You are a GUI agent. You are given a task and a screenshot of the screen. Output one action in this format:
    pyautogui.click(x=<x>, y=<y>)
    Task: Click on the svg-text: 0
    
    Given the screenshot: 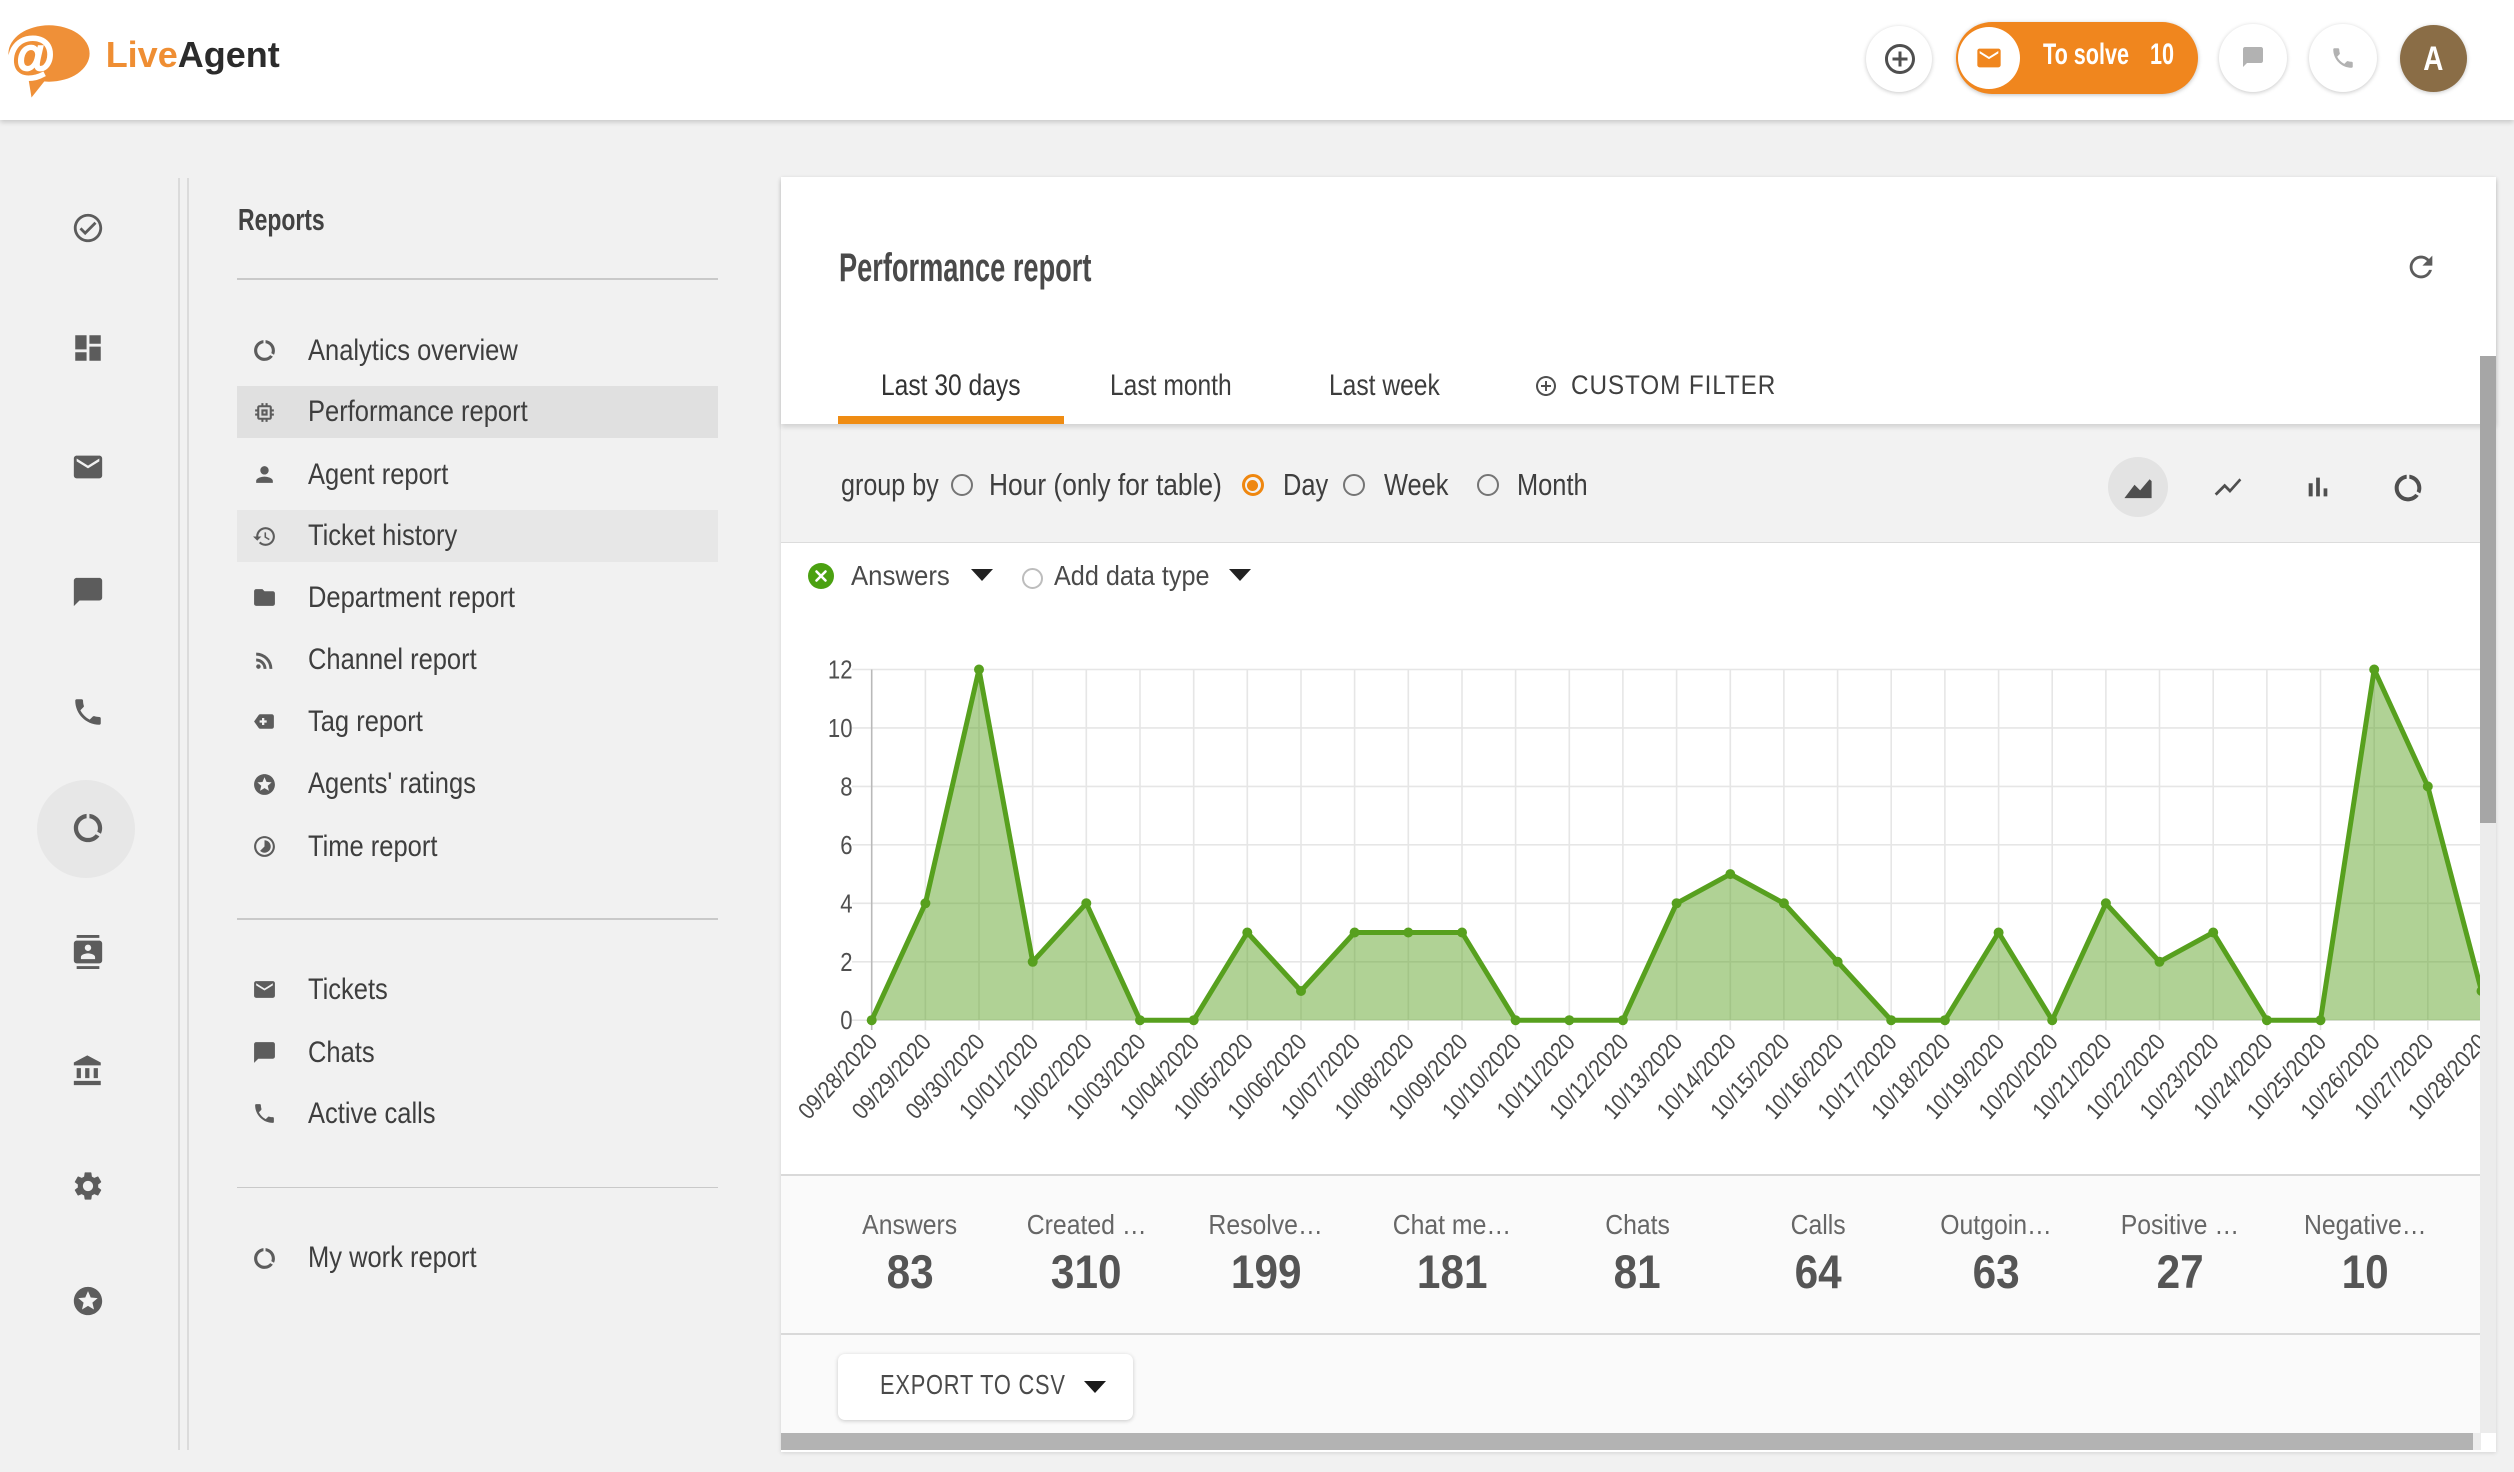 What is the action you would take?
    pyautogui.click(x=846, y=1021)
    